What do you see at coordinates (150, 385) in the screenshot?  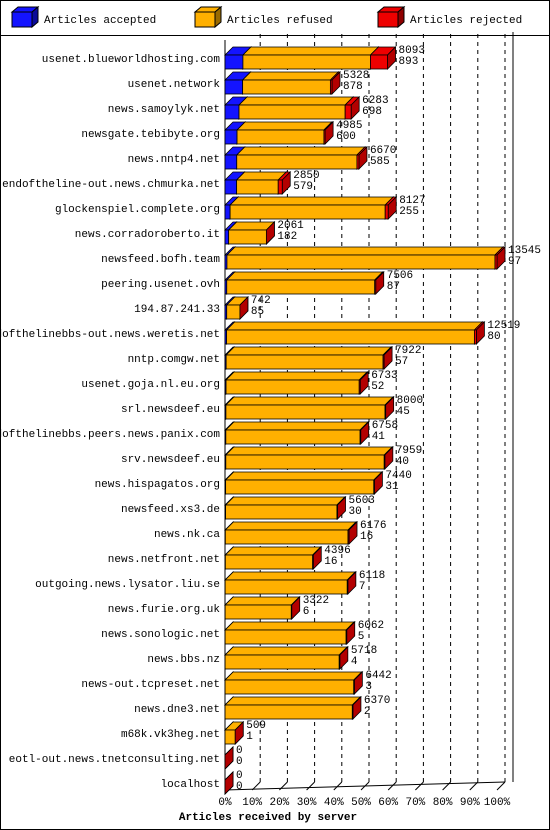 I see `y-tick-label: usenet.goja.nl.eu.org` at bounding box center [150, 385].